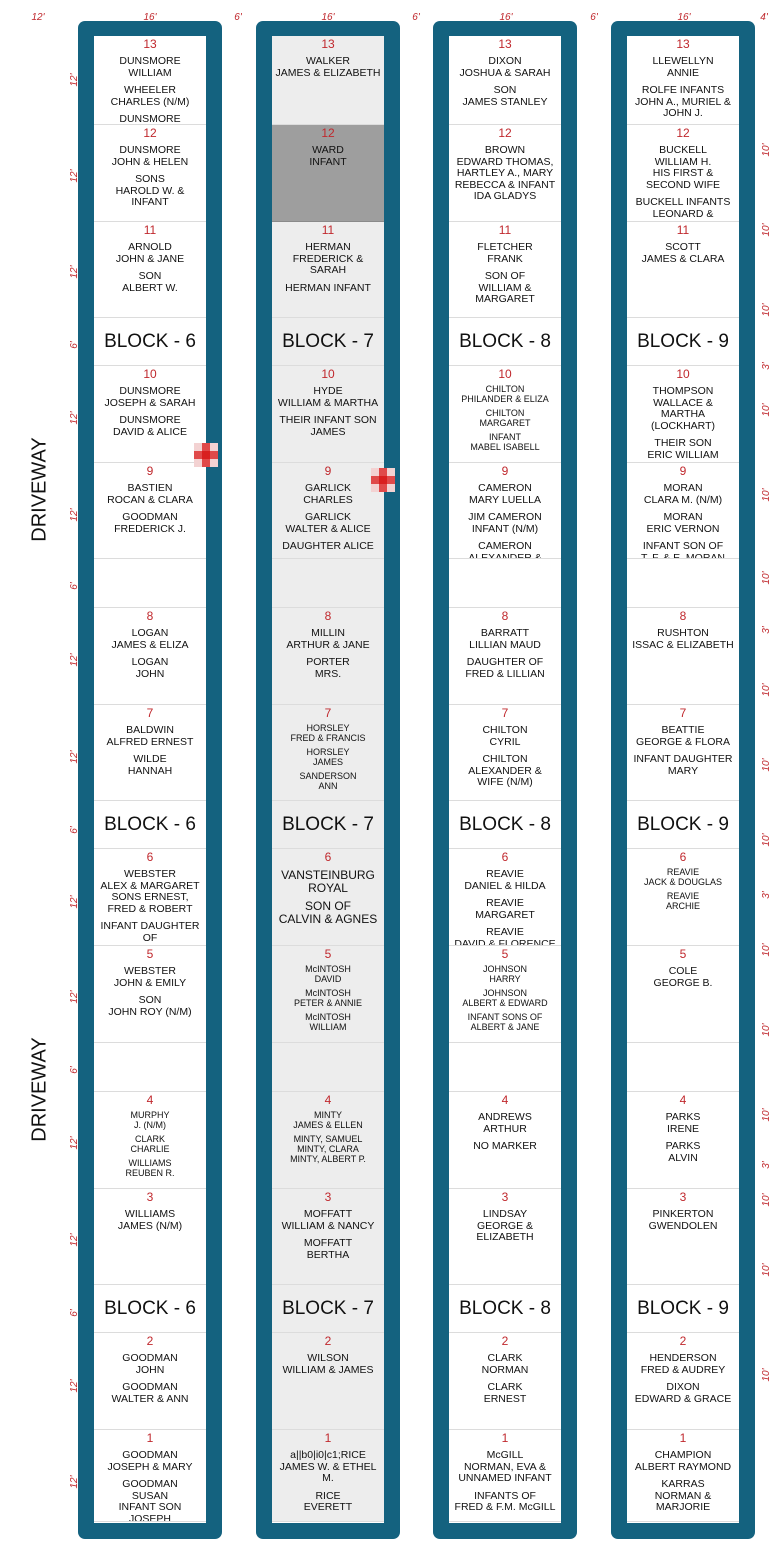 The image size is (772, 1553). I want to click on plot-cell: 11 SCOTT JAMES & CLARA, so click(683, 270).